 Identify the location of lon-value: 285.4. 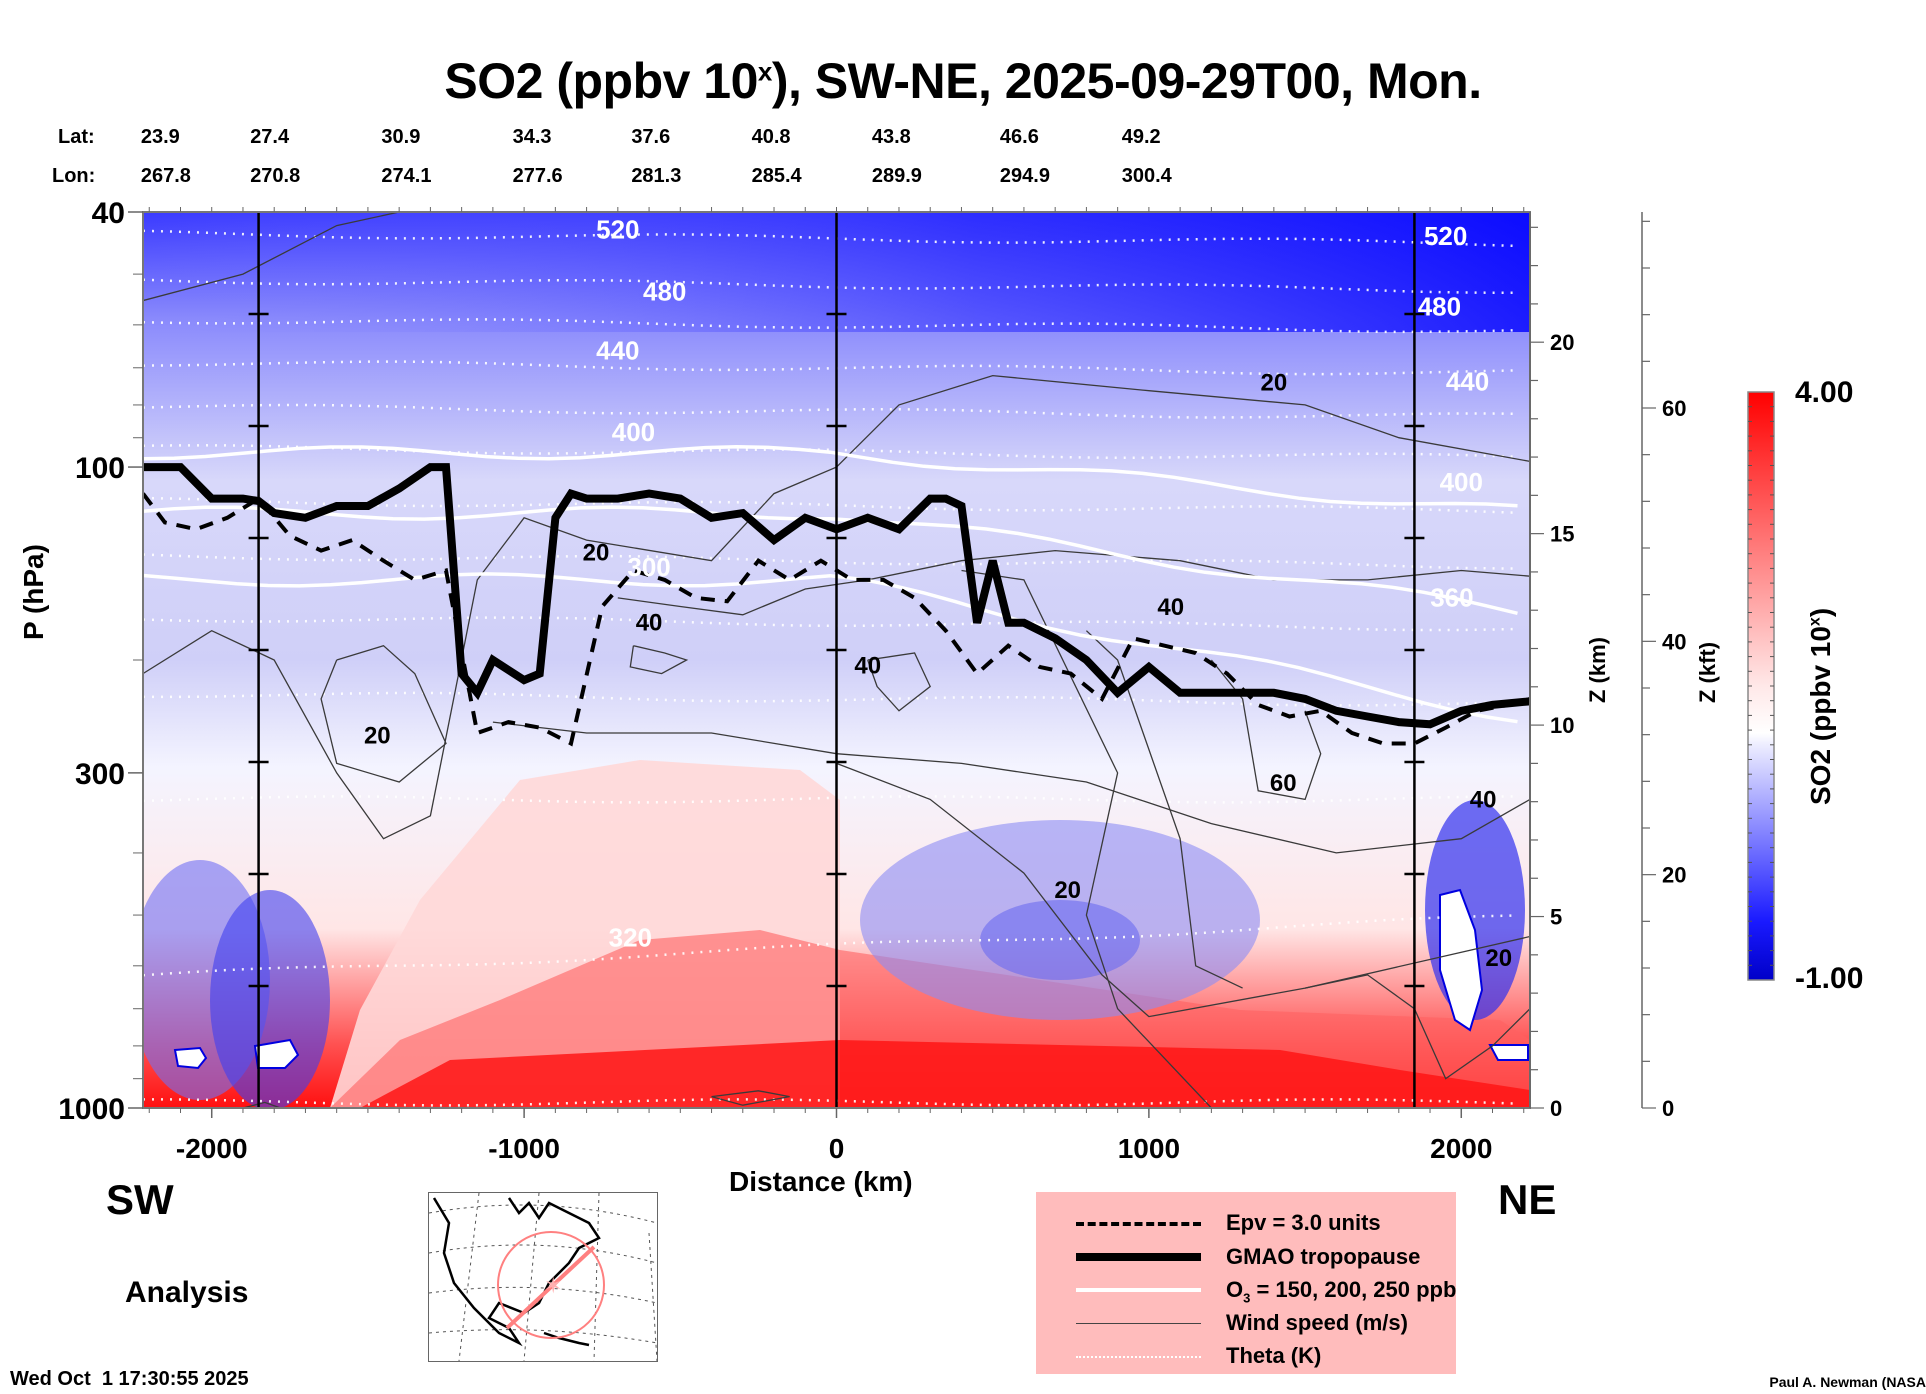
(776, 176).